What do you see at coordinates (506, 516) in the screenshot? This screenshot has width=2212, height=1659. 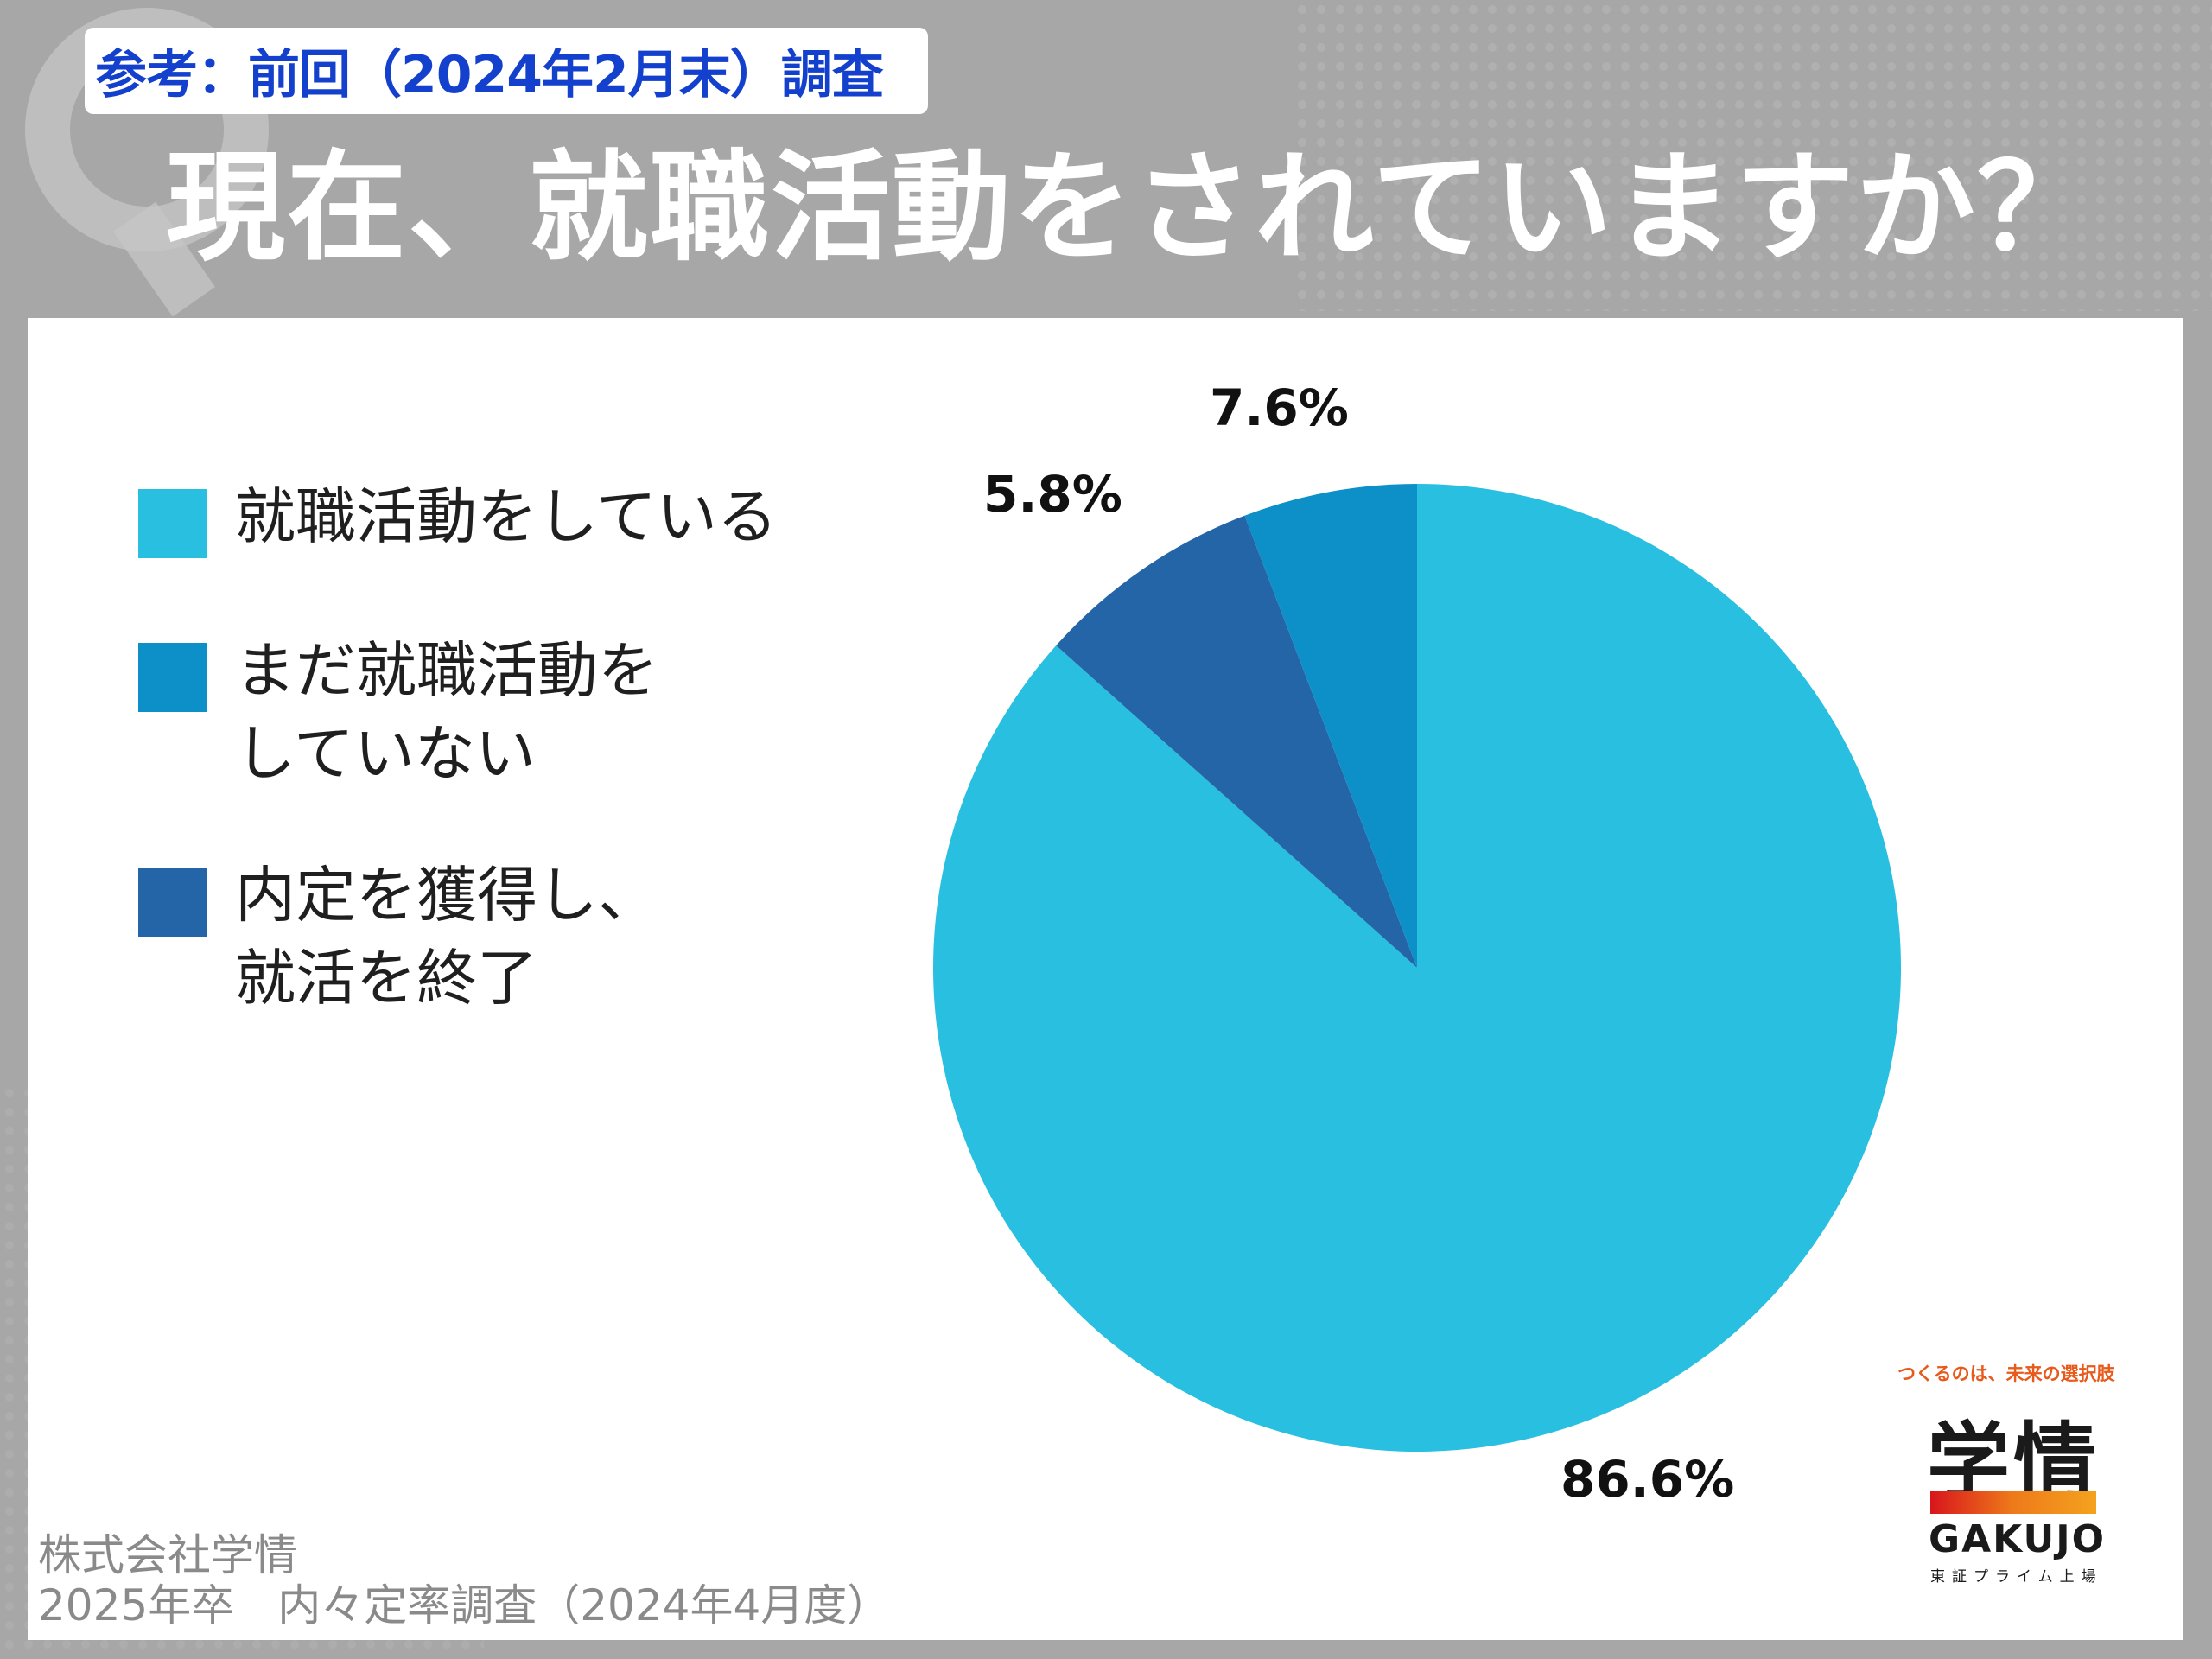 I see `legend-label: 就職活動をしている` at bounding box center [506, 516].